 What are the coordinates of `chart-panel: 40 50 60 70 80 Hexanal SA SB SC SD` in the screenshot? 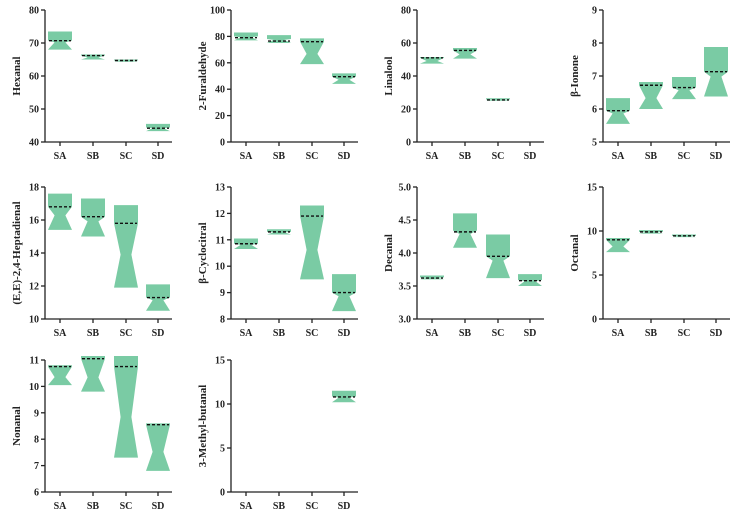 It's located at (91, 84).